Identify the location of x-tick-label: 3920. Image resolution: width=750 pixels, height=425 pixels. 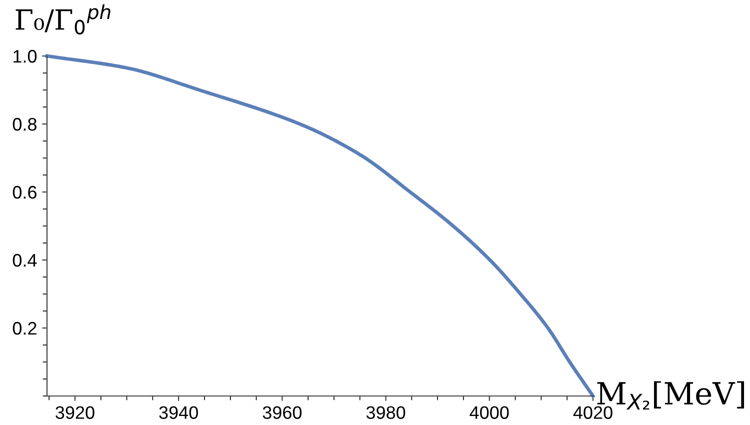
(75, 412).